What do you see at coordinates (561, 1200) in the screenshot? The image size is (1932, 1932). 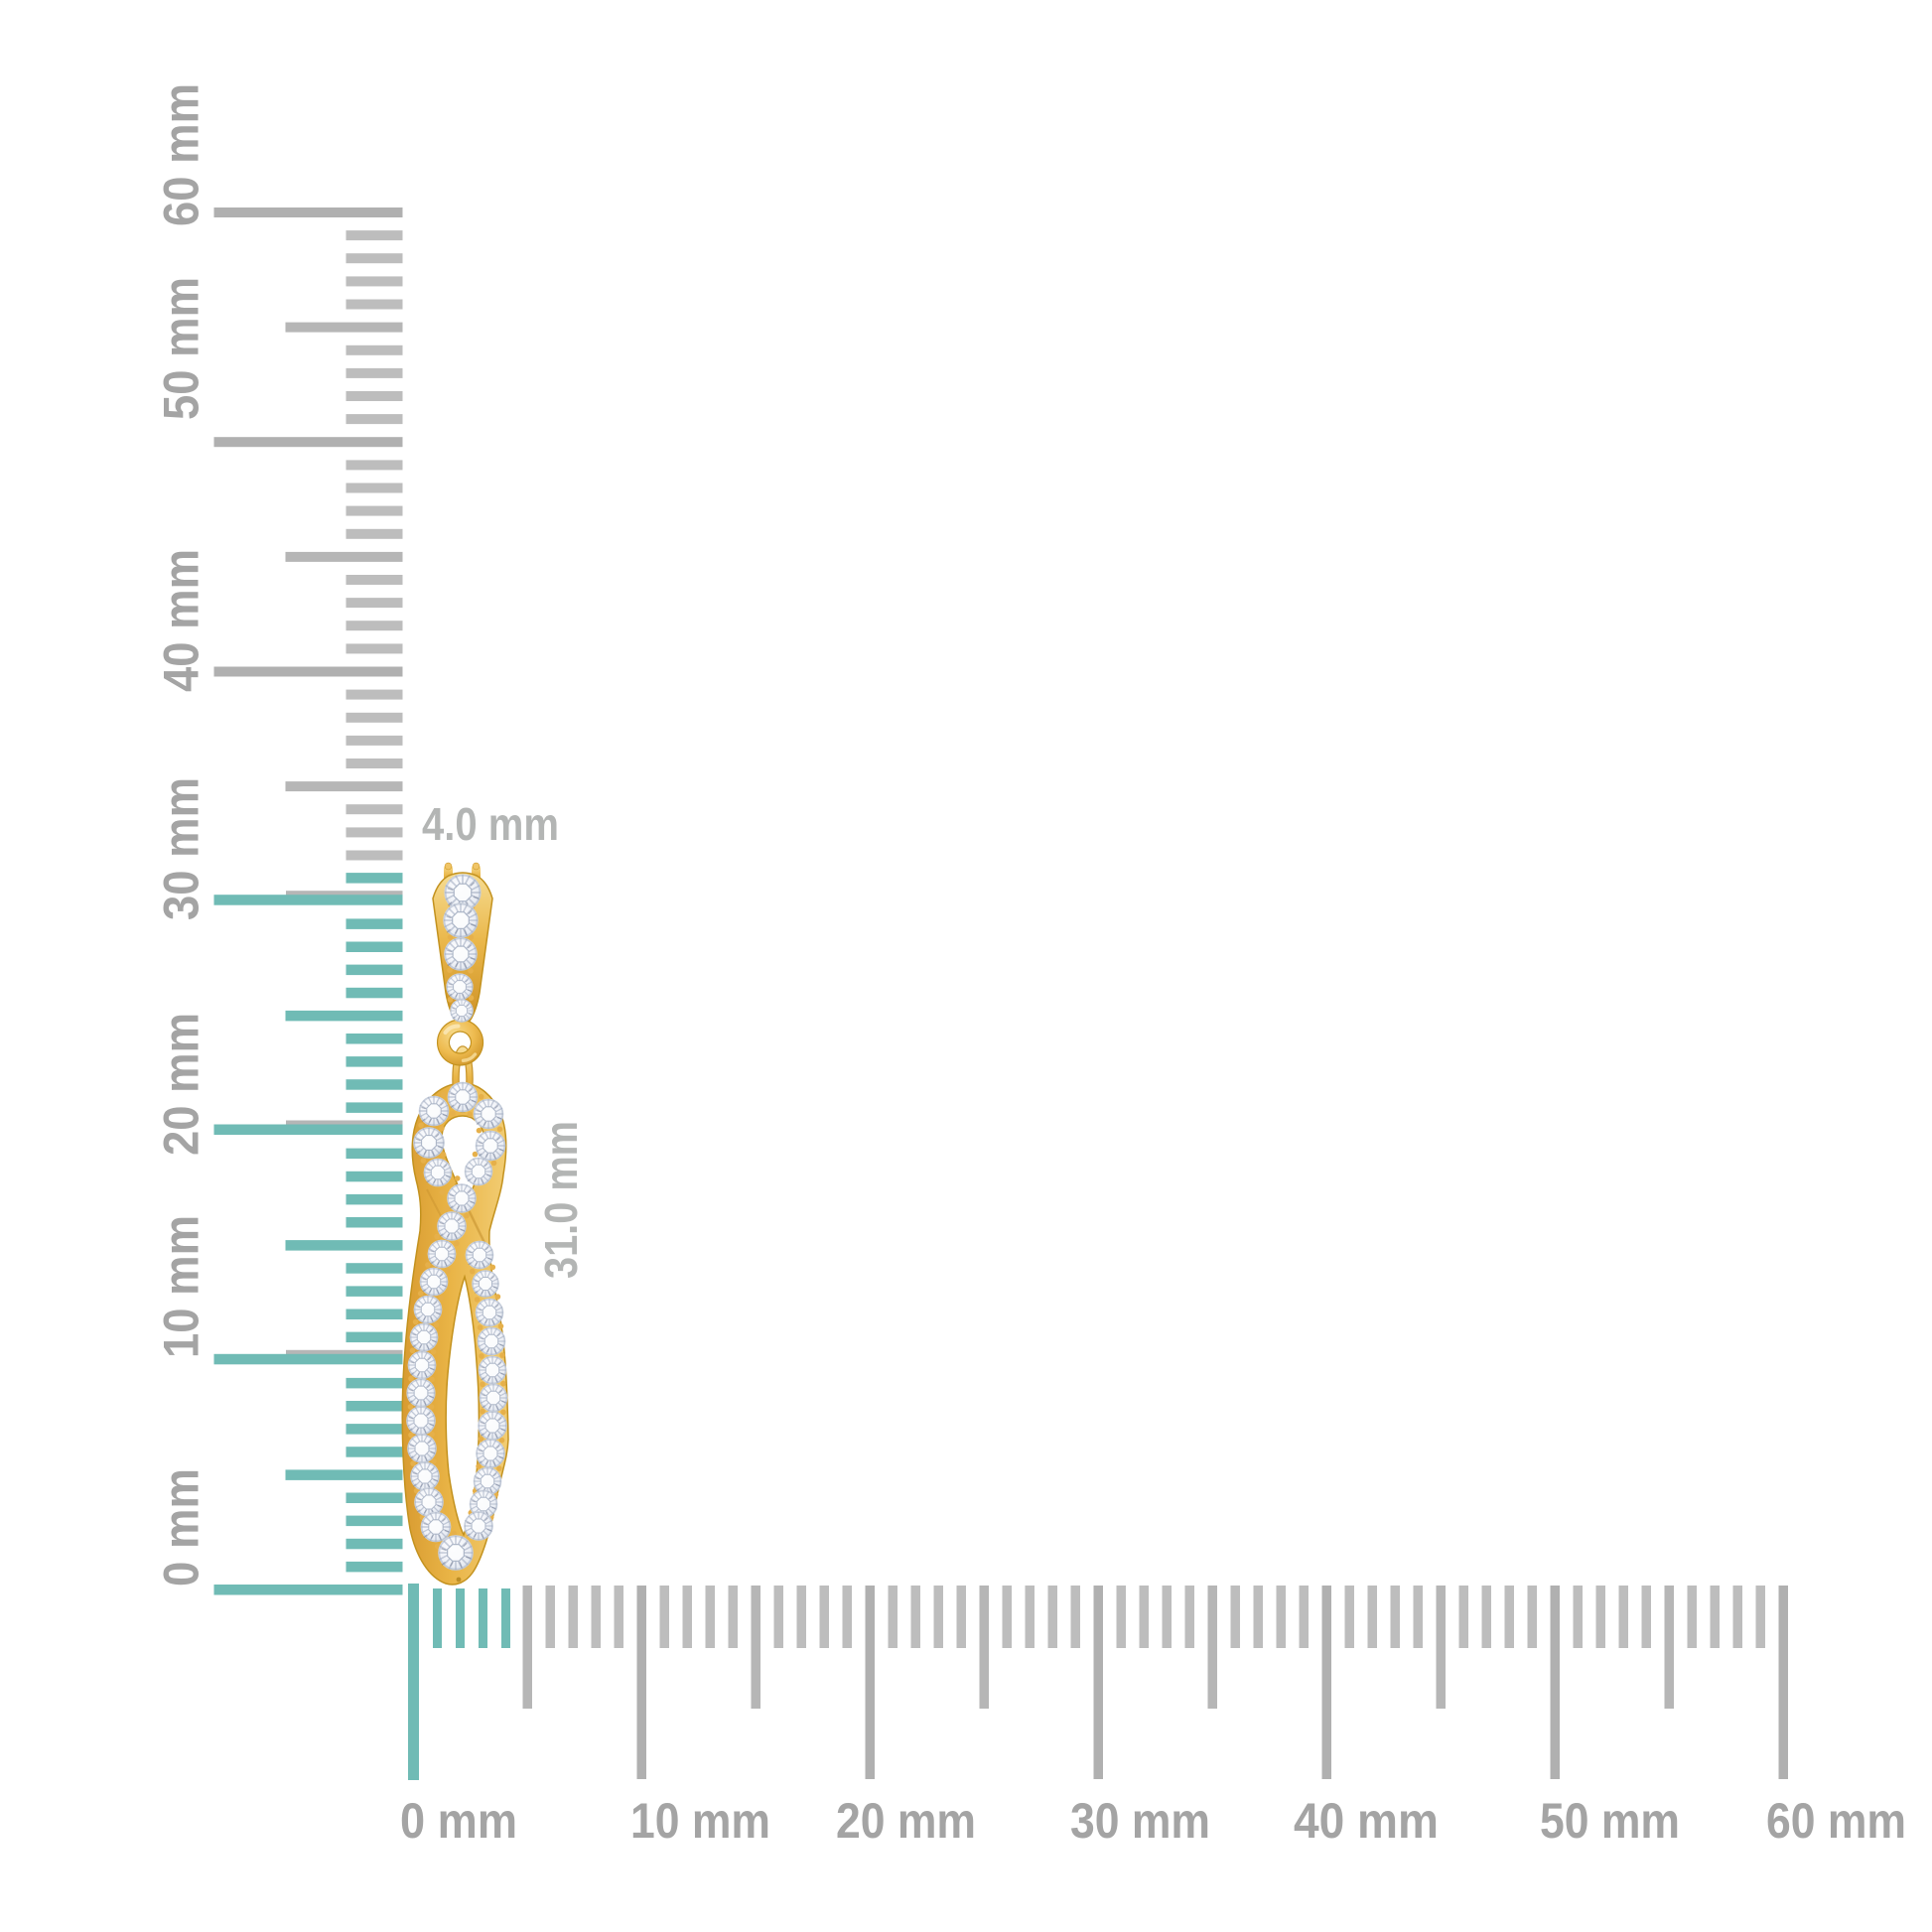 I see `svg-text: 31.0 mm` at bounding box center [561, 1200].